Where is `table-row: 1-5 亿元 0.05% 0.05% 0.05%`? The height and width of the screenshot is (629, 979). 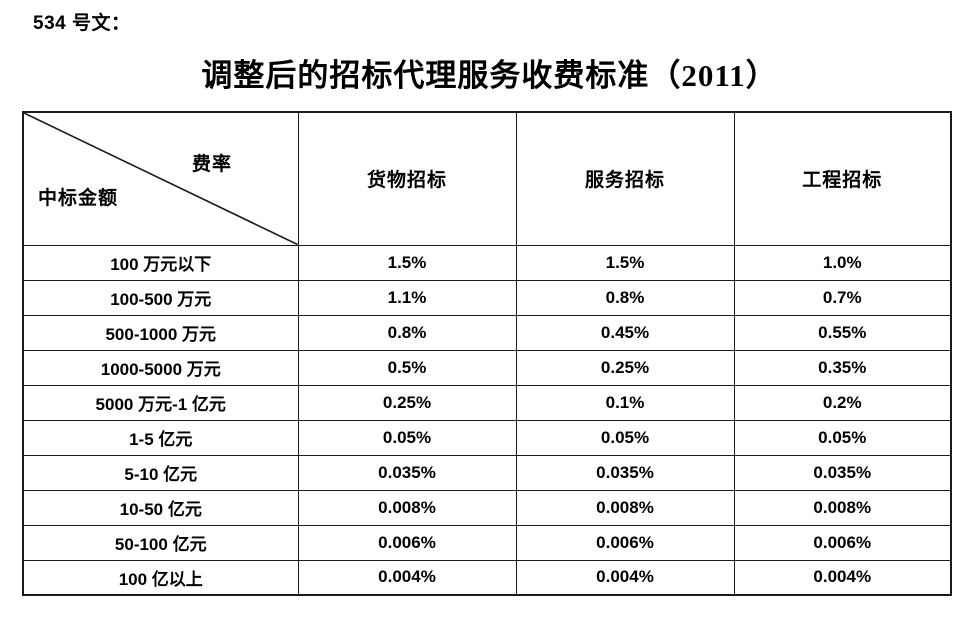 table-row: 1-5 亿元 0.05% 0.05% 0.05% is located at coordinates (487, 437).